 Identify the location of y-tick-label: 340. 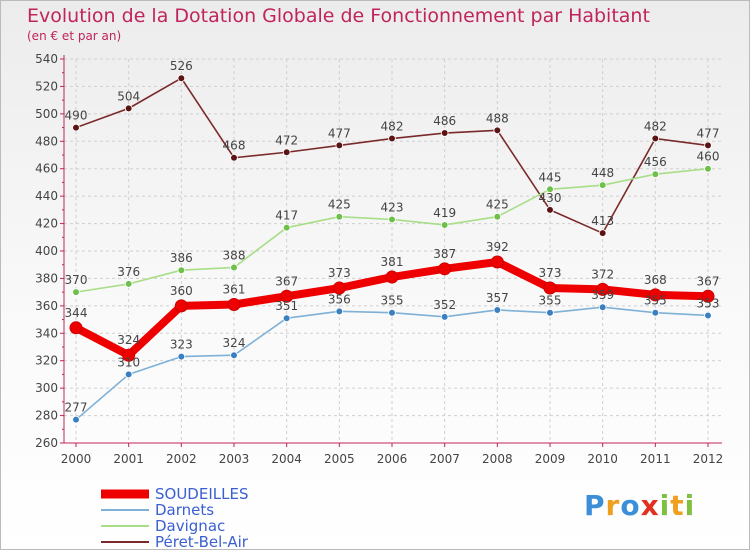
(46, 333).